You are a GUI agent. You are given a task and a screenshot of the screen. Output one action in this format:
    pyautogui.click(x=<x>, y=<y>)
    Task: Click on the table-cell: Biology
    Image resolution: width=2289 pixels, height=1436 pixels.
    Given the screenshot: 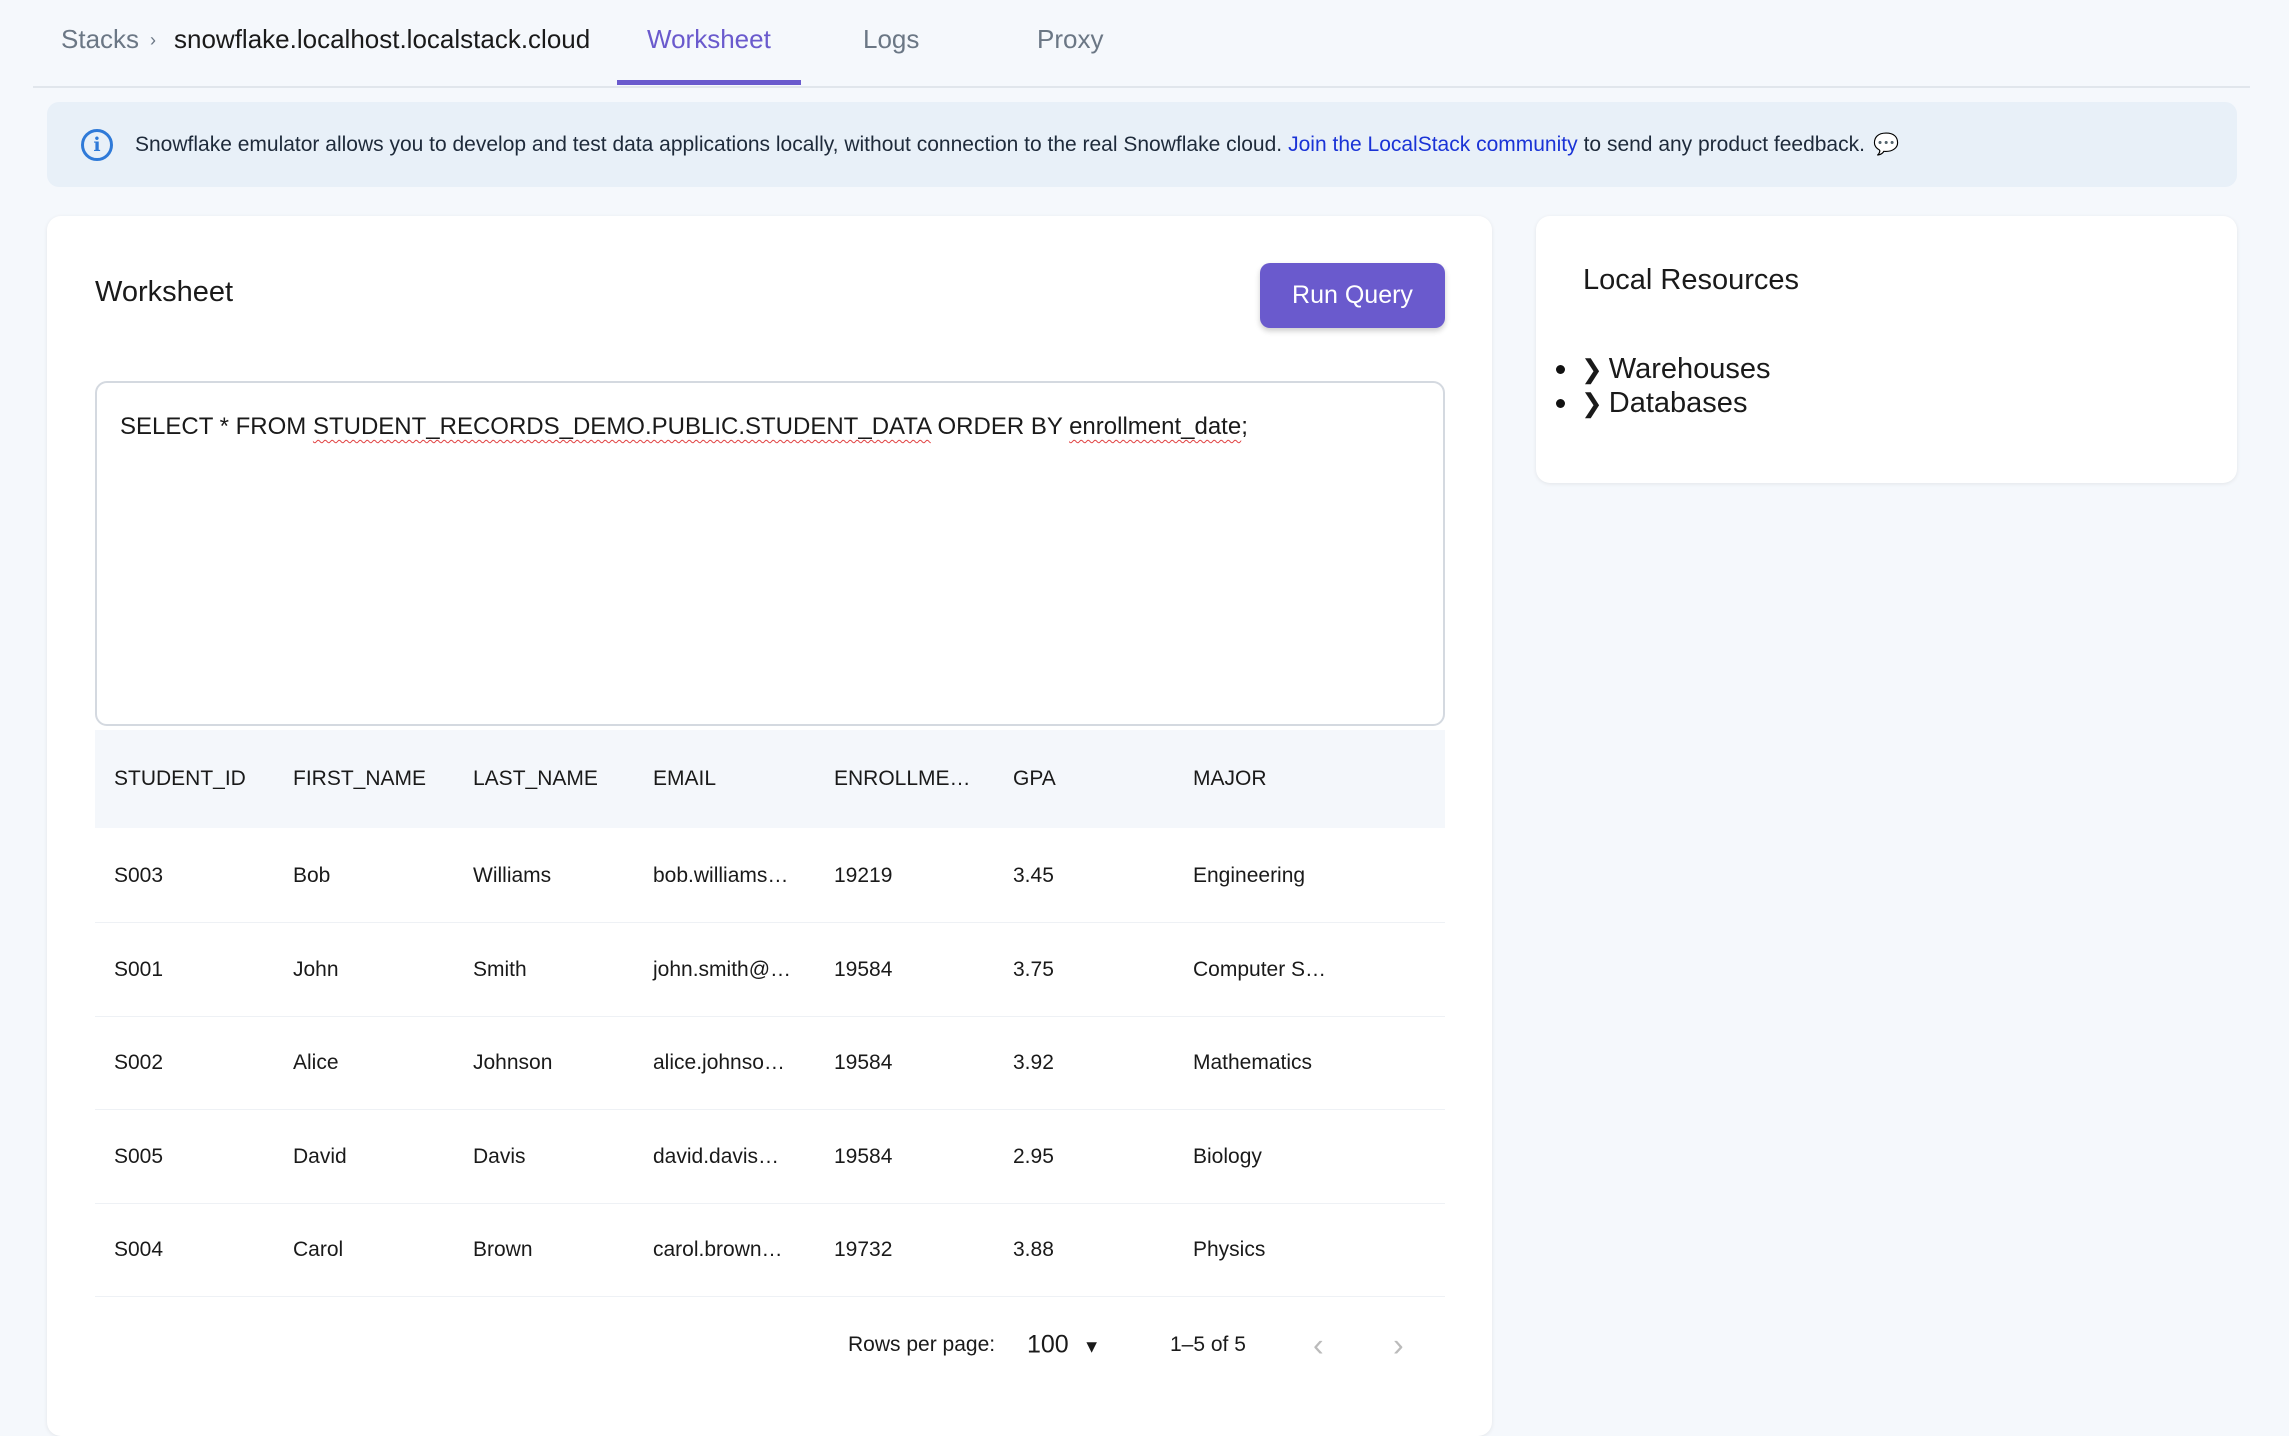 What is the action you would take?
    pyautogui.click(x=1227, y=1156)
    